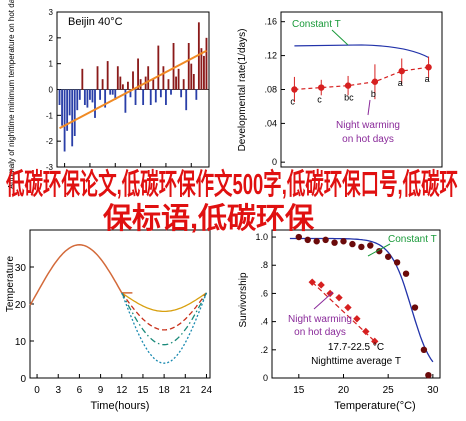  Describe the element at coordinates (264, 293) in the screenshot. I see `panel-4-ytick-label: .6` at that location.